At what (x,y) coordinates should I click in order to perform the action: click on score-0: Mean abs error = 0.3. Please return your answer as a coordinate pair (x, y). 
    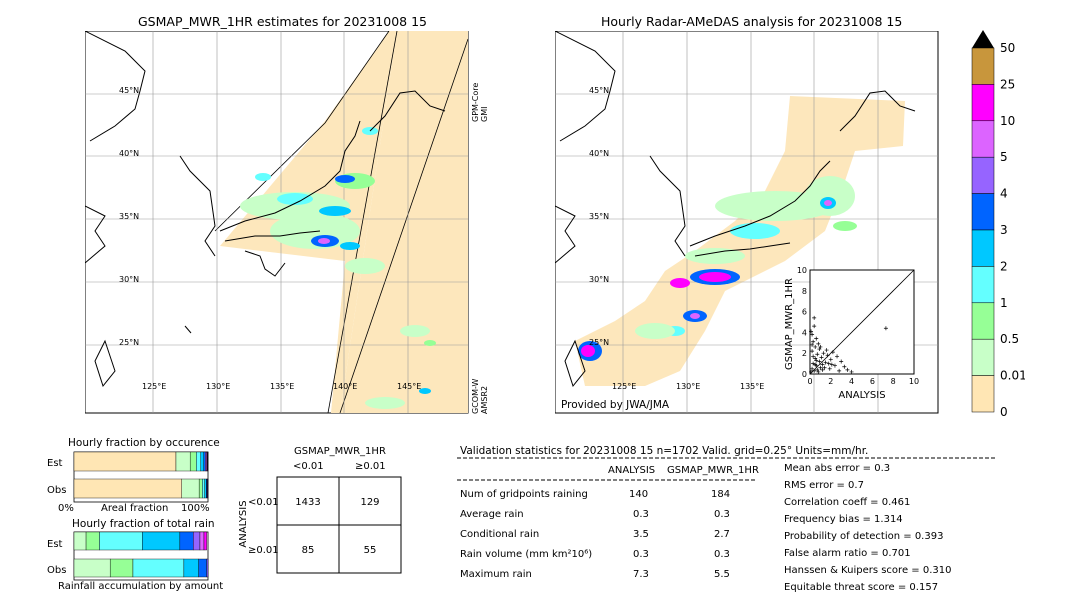
    Looking at the image, I should click on (837, 468).